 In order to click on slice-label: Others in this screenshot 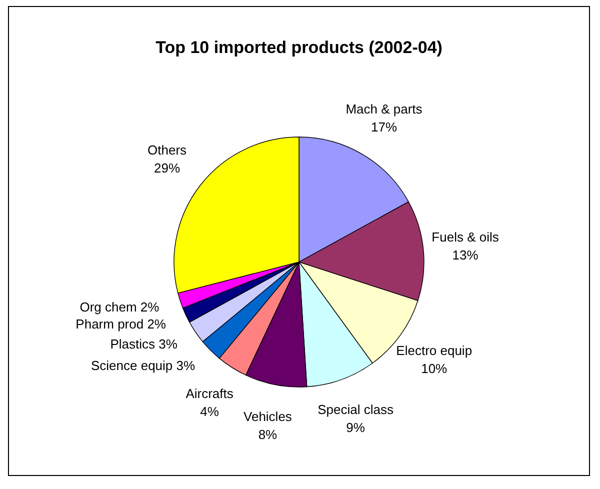, I will do `click(168, 150)`.